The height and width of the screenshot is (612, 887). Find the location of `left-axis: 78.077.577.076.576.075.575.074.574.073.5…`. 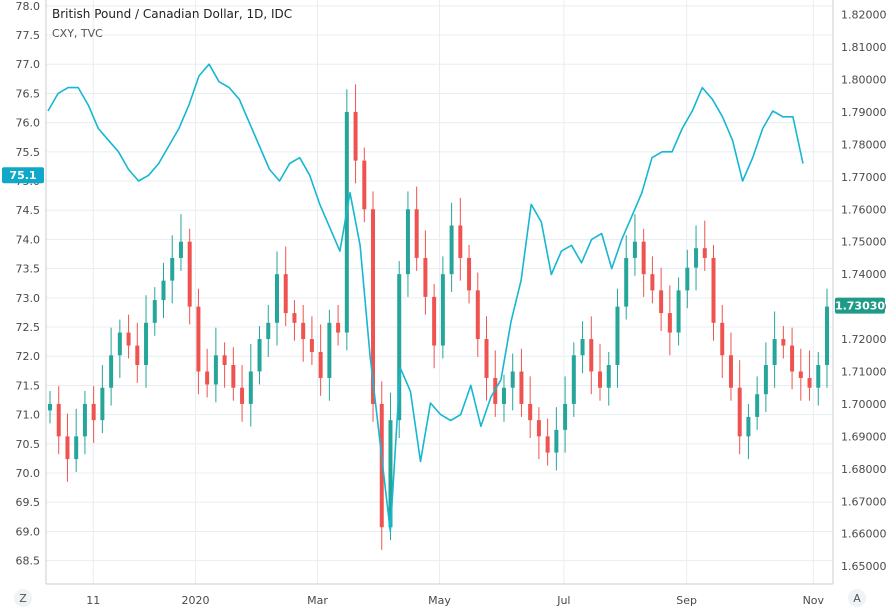

left-axis: 78.077.577.076.576.075.575.074.574.073.5… is located at coordinates (28, 284).